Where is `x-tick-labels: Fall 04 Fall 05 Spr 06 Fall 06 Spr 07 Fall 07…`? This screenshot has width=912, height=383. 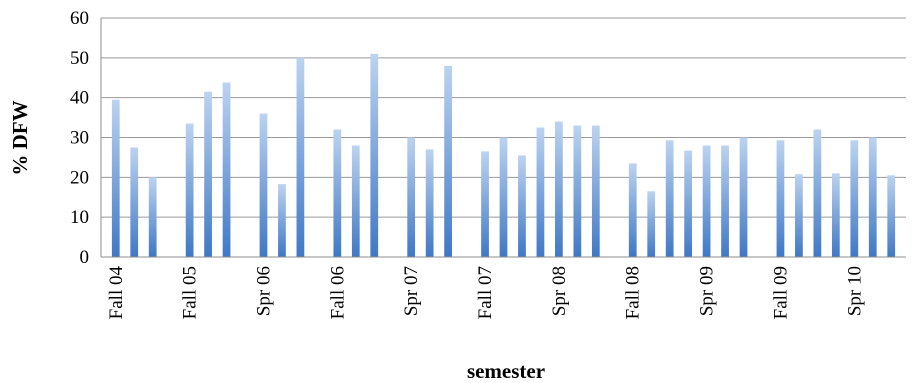
x-tick-labels: Fall 04 Fall 05 Spr 06 Fall 06 Spr 07 Fall 07… is located at coordinates (486, 293).